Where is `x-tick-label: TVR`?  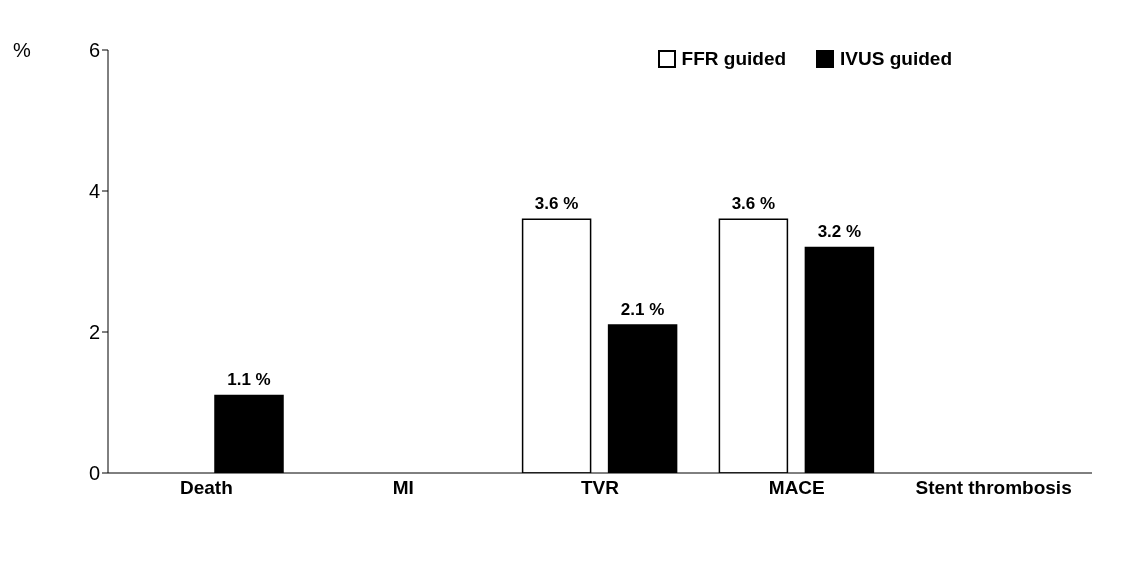
x-tick-label: TVR is located at coordinates (600, 488).